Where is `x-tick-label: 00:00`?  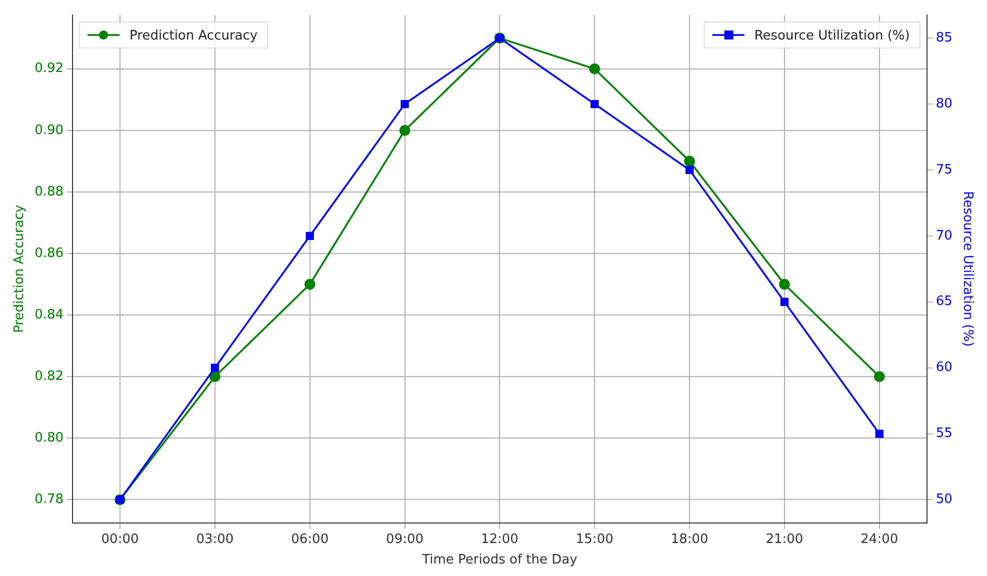 x-tick-label: 00:00 is located at coordinates (120, 539).